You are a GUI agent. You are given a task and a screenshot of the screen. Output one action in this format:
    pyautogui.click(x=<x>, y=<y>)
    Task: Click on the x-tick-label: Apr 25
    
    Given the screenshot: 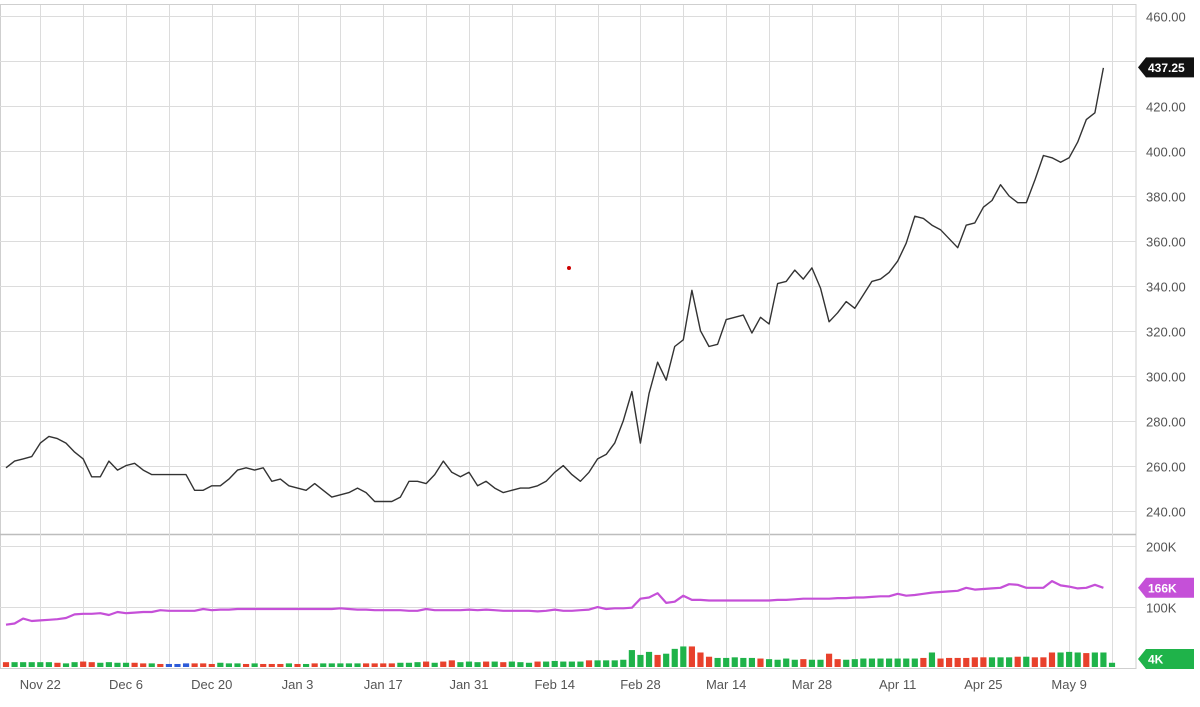 What is the action you would take?
    pyautogui.click(x=983, y=684)
    